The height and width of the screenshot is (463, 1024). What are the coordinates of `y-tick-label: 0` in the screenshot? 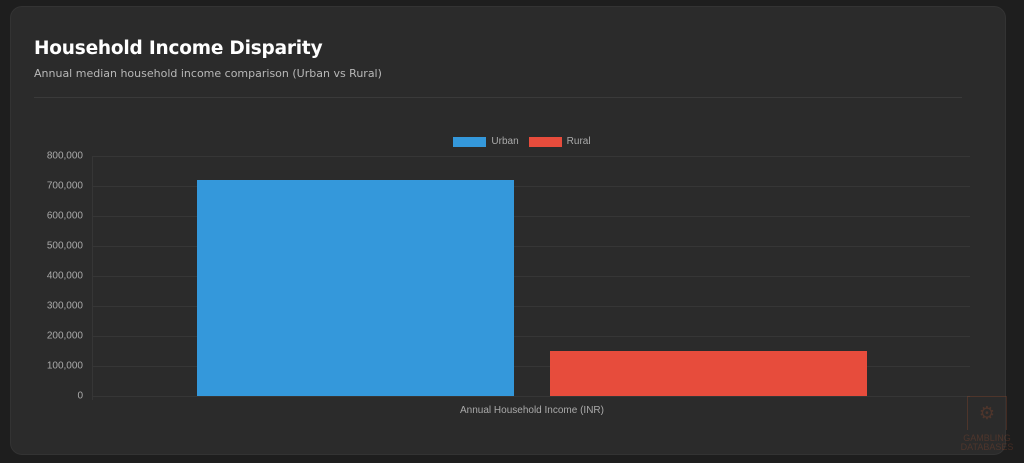 It's located at (80, 396).